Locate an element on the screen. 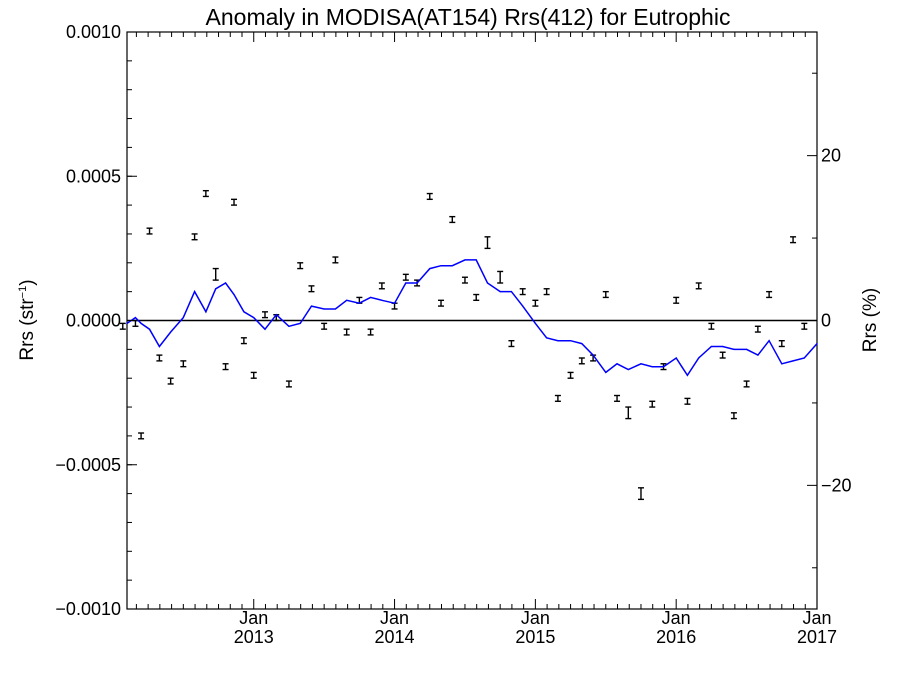 The height and width of the screenshot is (675, 900). y-right-tick-label: 0 is located at coordinates (826, 321).